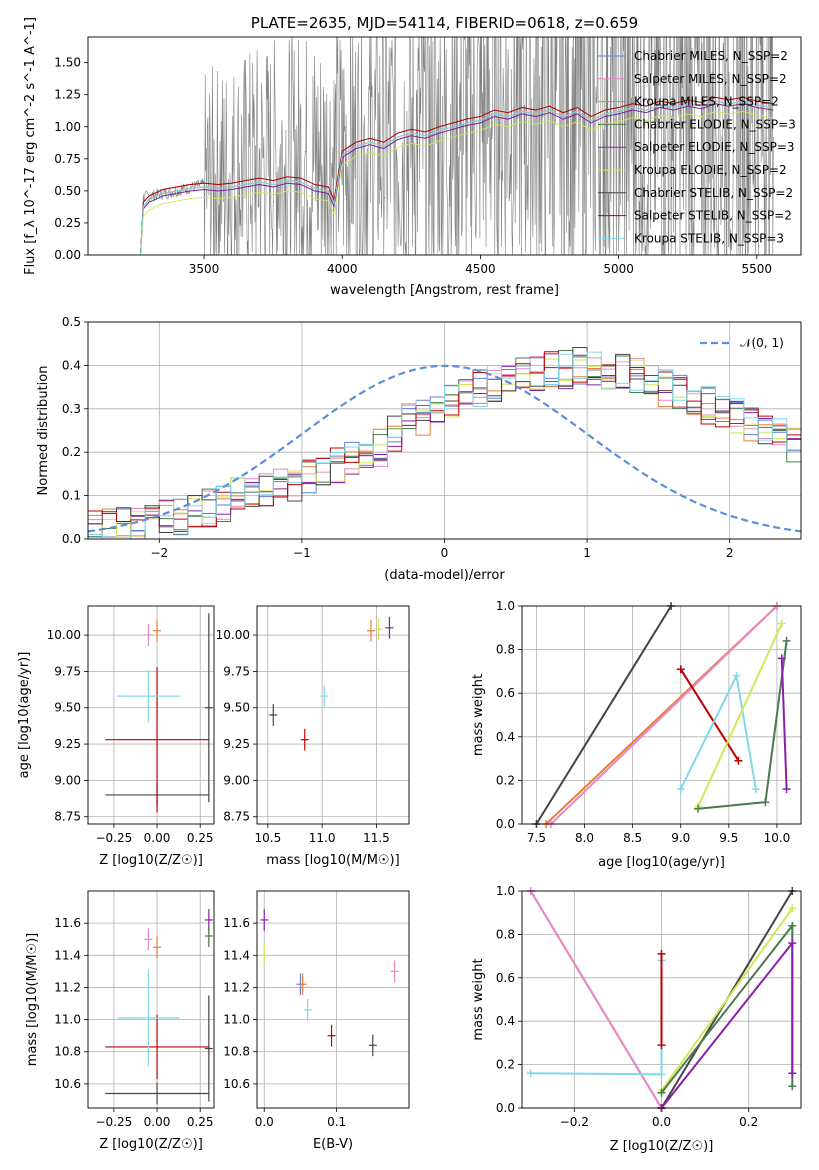  Describe the element at coordinates (67, 63) in the screenshot. I see `y-tick-label: 1.50` at that location.